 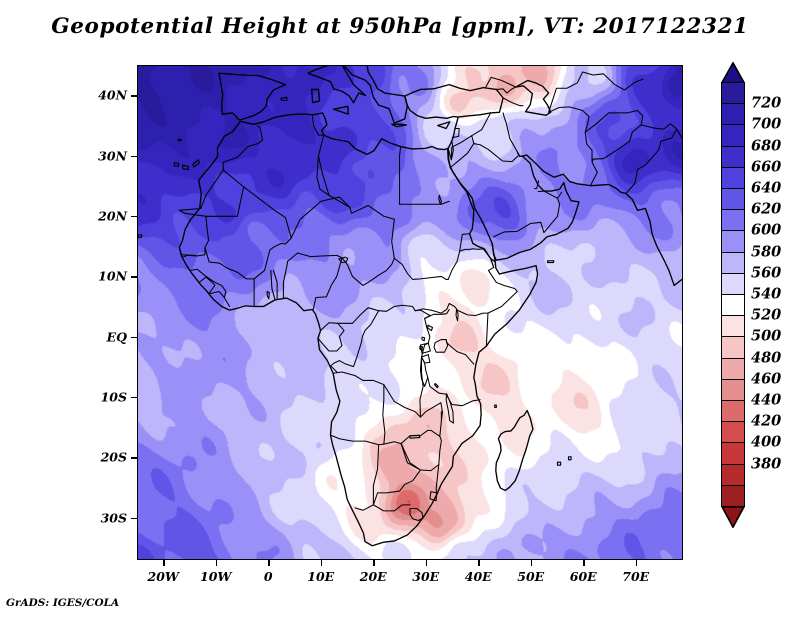 What do you see at coordinates (373, 576) in the screenshot?
I see `x-axis-label-20E: 20E` at bounding box center [373, 576].